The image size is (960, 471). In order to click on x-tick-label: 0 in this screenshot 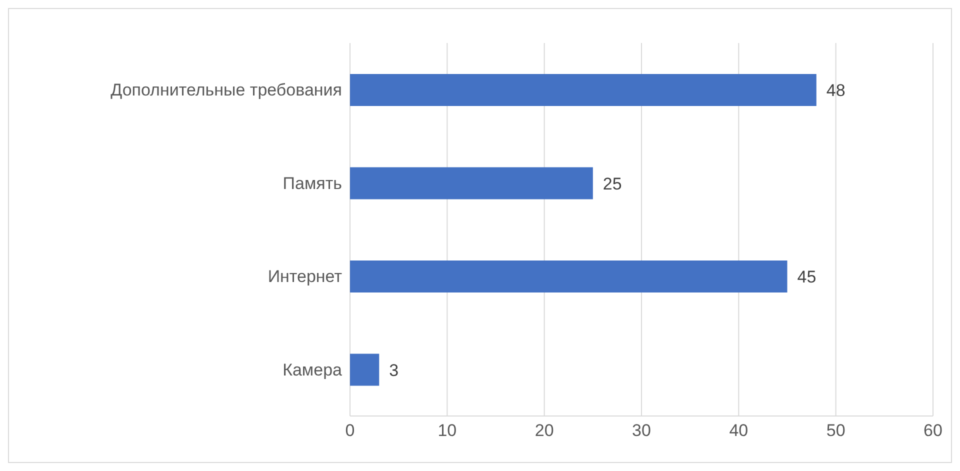, I will do `click(350, 430)`.